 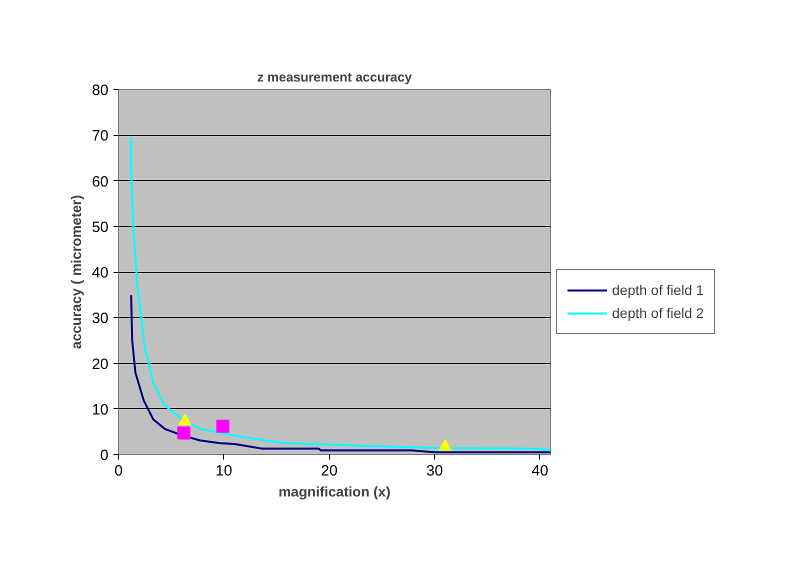 I want to click on y-tick-label: 70, so click(x=100, y=136).